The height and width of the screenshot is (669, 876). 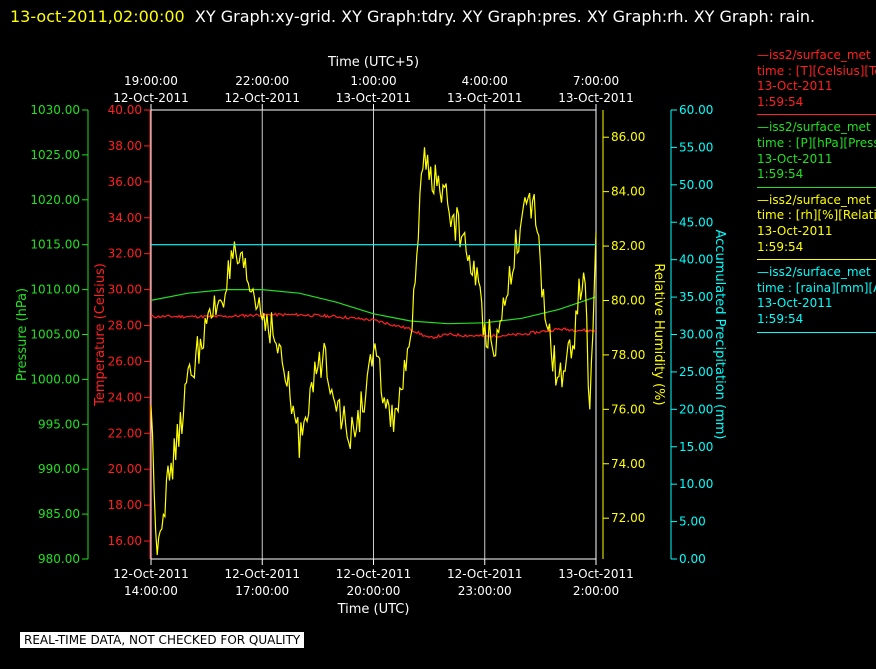 I want to click on x-top-tick-label-time: 7:00:00, so click(x=596, y=81).